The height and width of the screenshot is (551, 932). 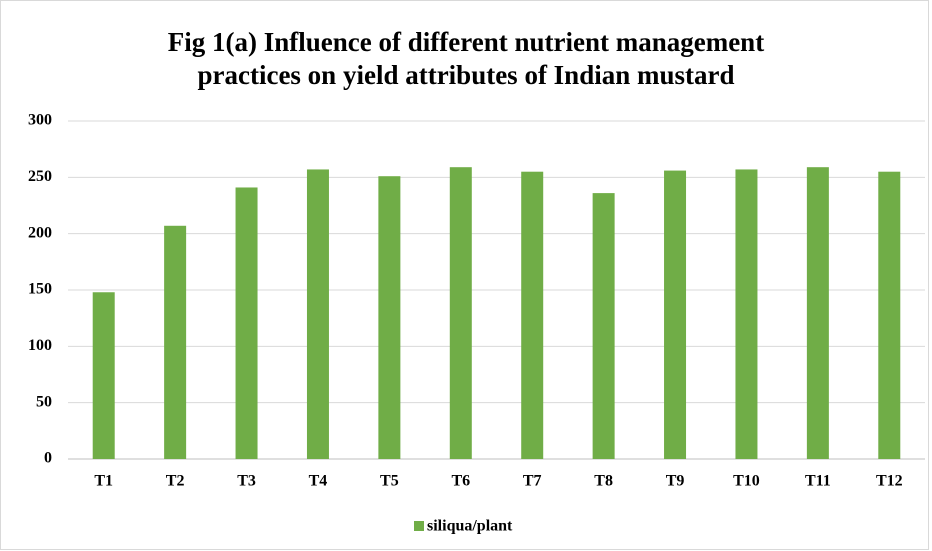 What do you see at coordinates (470, 526) in the screenshot?
I see `legend-label: siliqua/plant` at bounding box center [470, 526].